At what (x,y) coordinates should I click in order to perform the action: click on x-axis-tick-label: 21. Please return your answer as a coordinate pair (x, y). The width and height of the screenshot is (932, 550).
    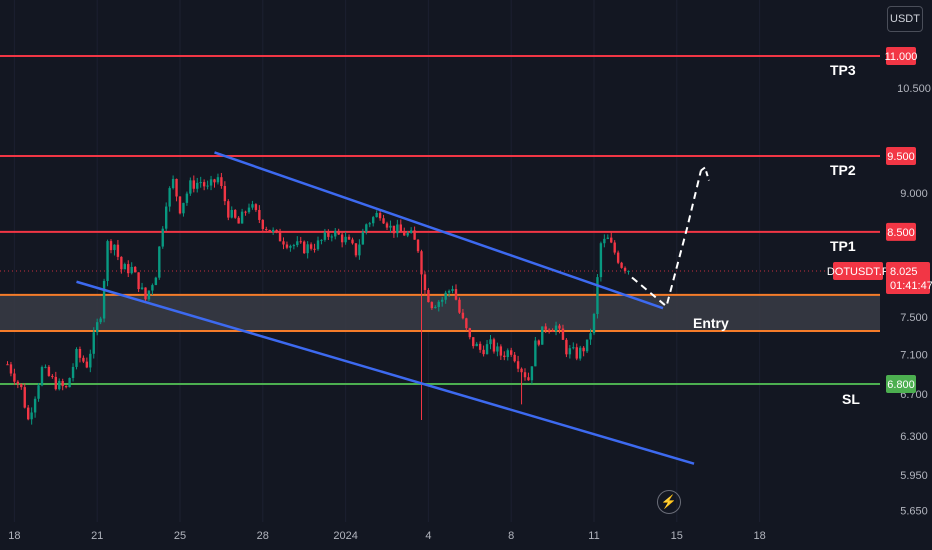
    Looking at the image, I should click on (97, 536).